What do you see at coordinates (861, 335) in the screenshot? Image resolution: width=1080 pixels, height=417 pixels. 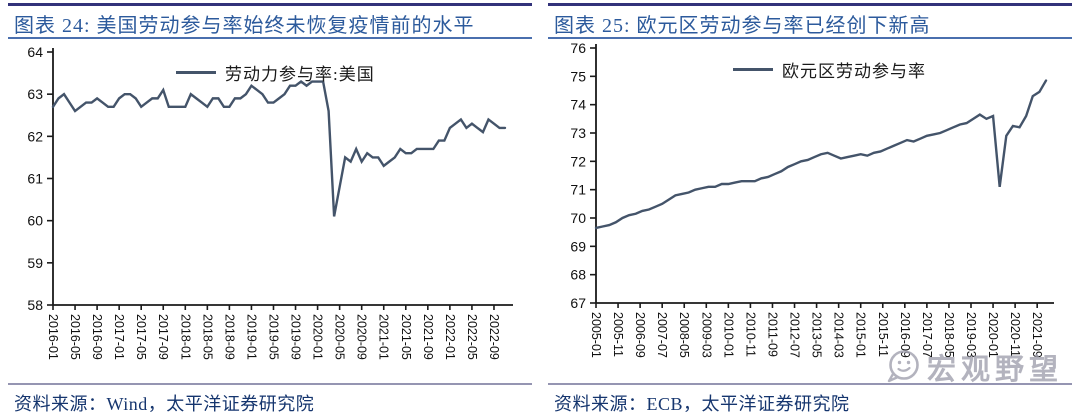 I see `x-axis-label: 2015-01` at bounding box center [861, 335].